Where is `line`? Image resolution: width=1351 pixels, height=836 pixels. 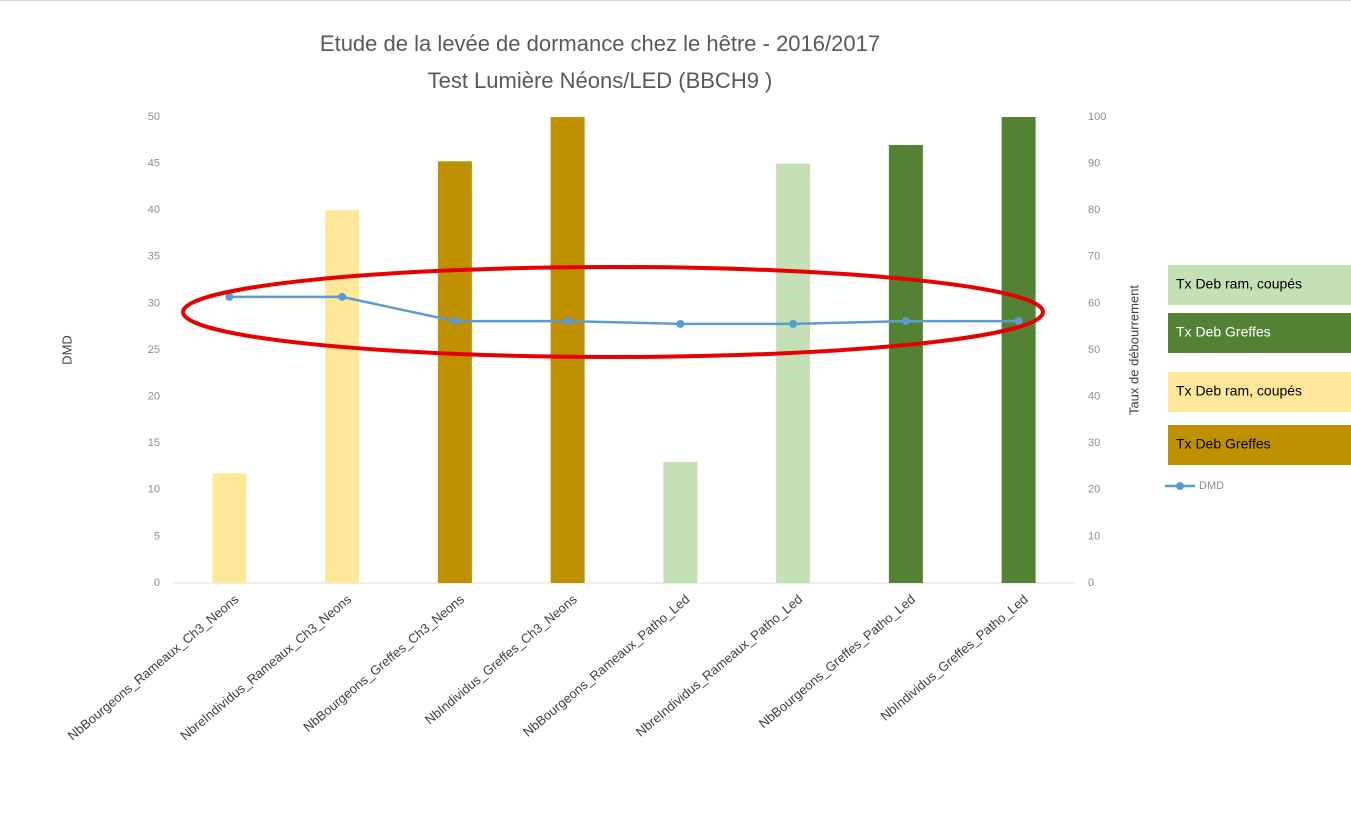 line is located at coordinates (624, 310).